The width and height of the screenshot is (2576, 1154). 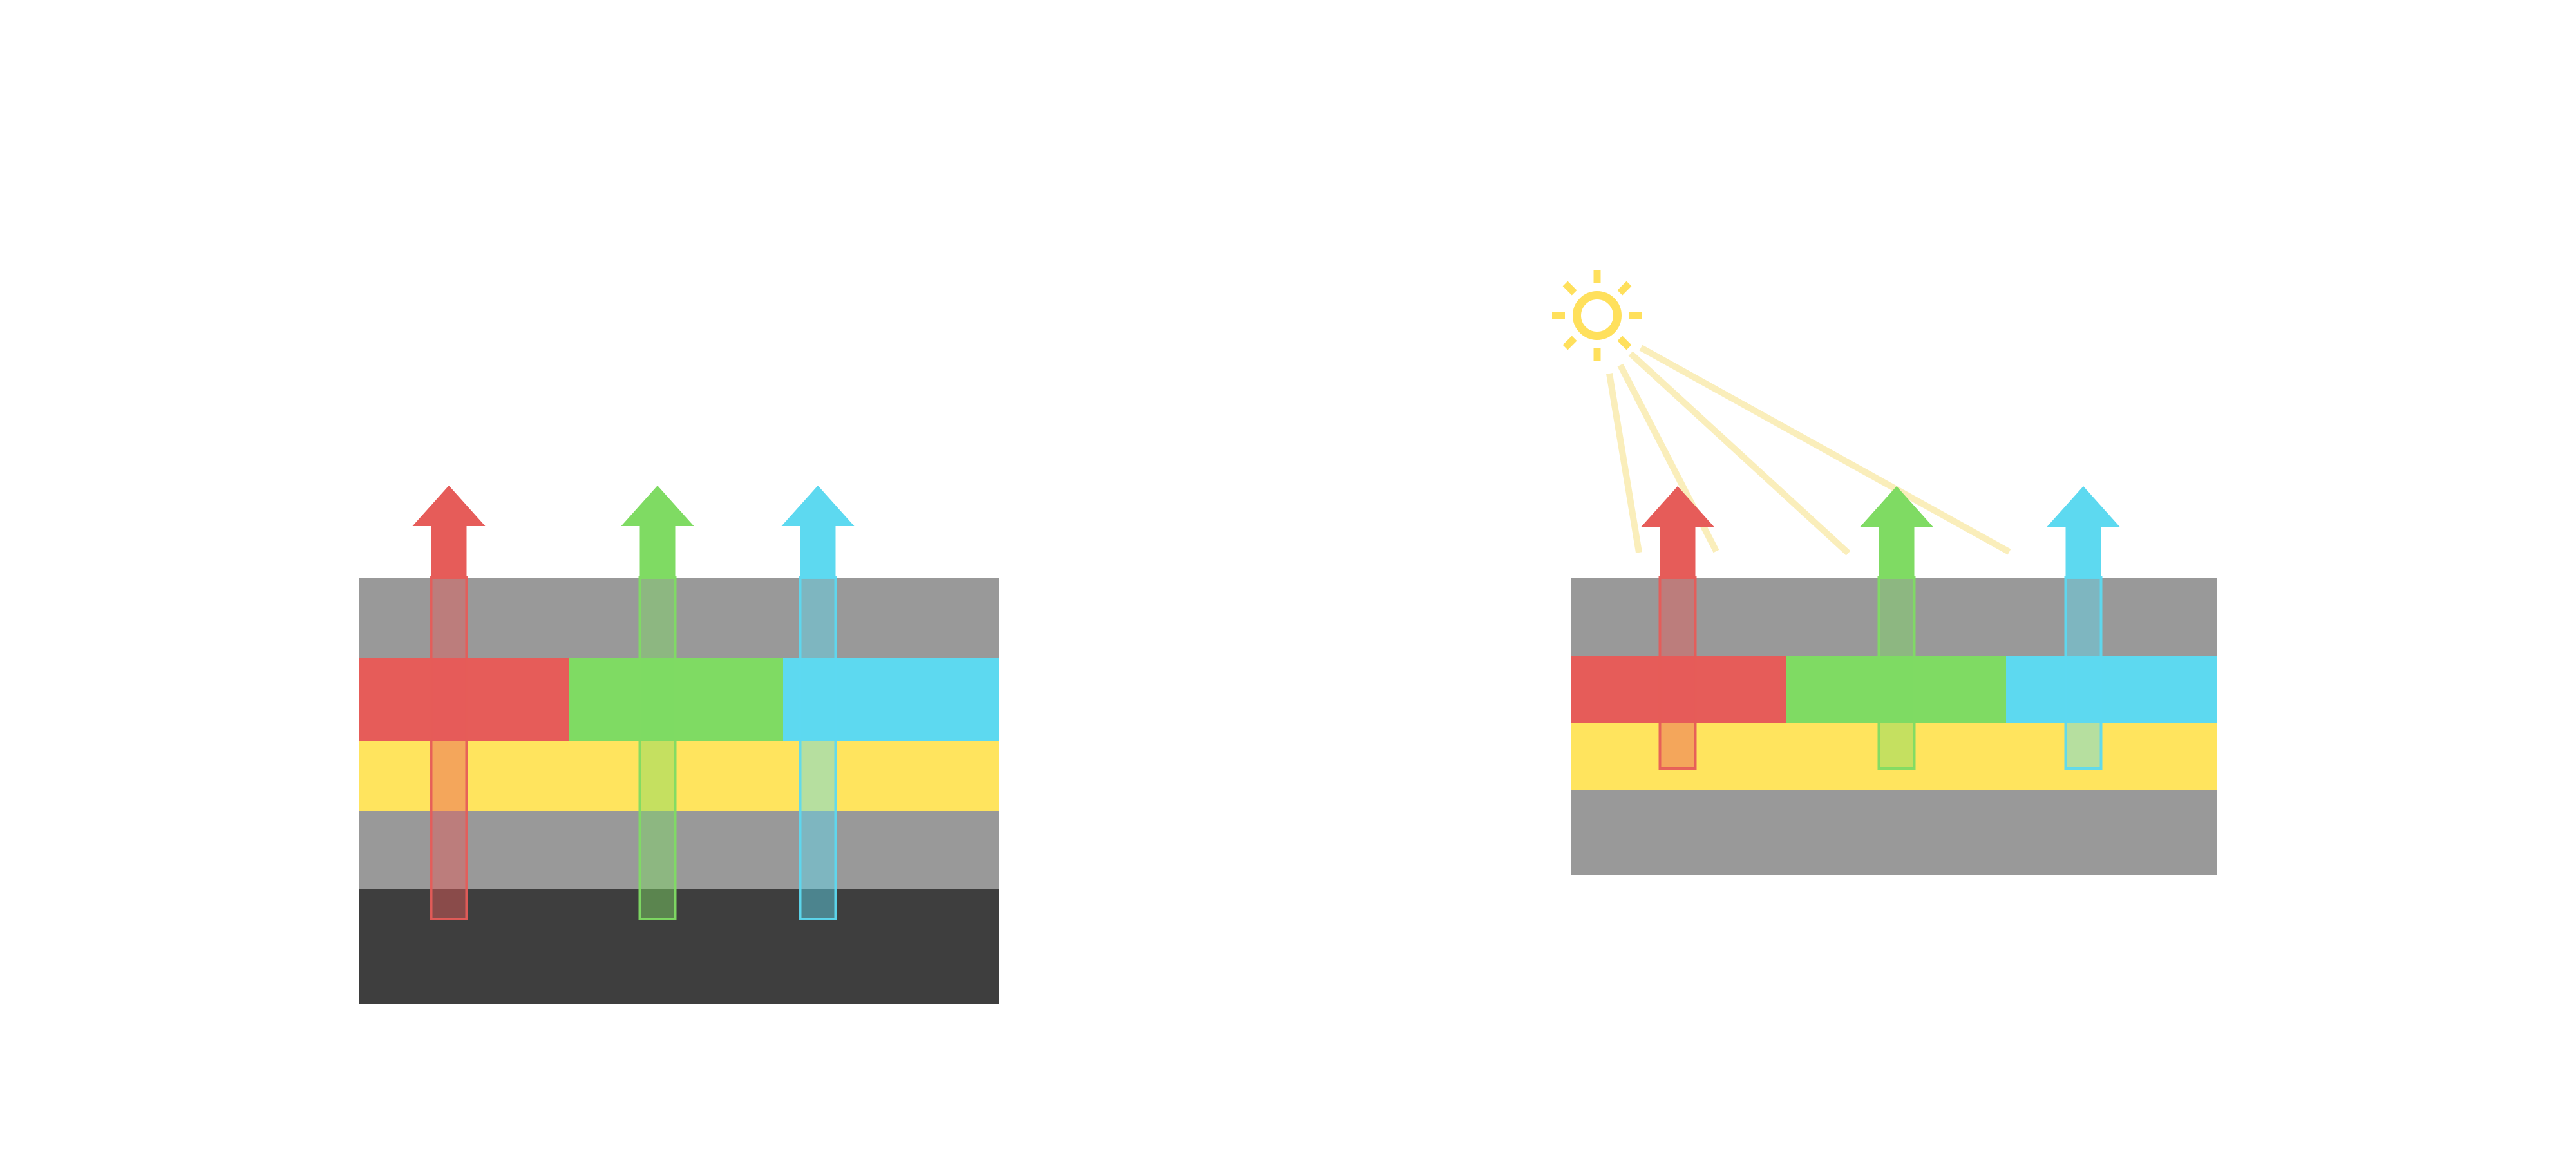 I want to click on sun-ring, so click(x=1597, y=315).